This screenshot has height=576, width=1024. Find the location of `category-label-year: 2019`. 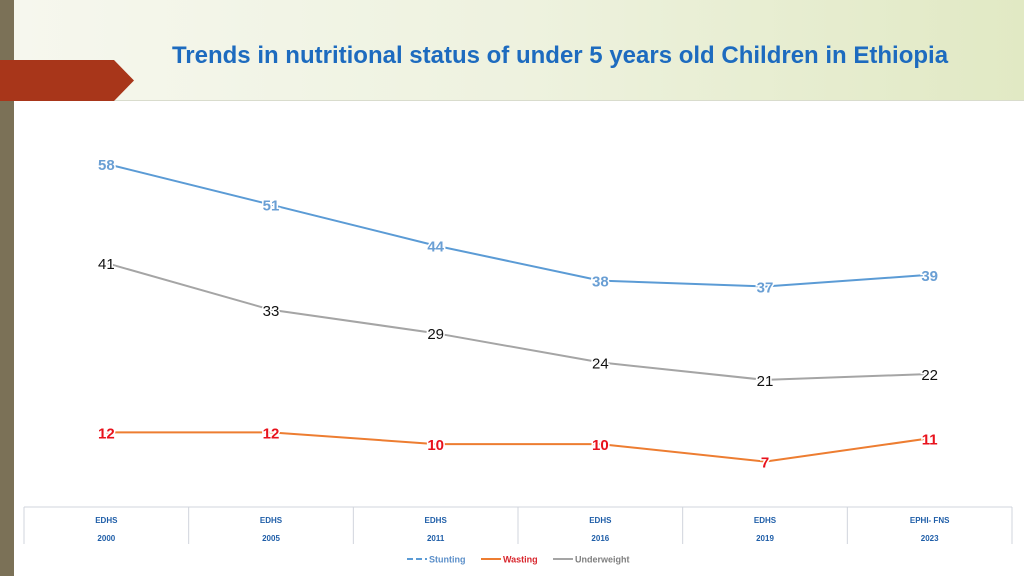

category-label-year: 2019 is located at coordinates (765, 538).